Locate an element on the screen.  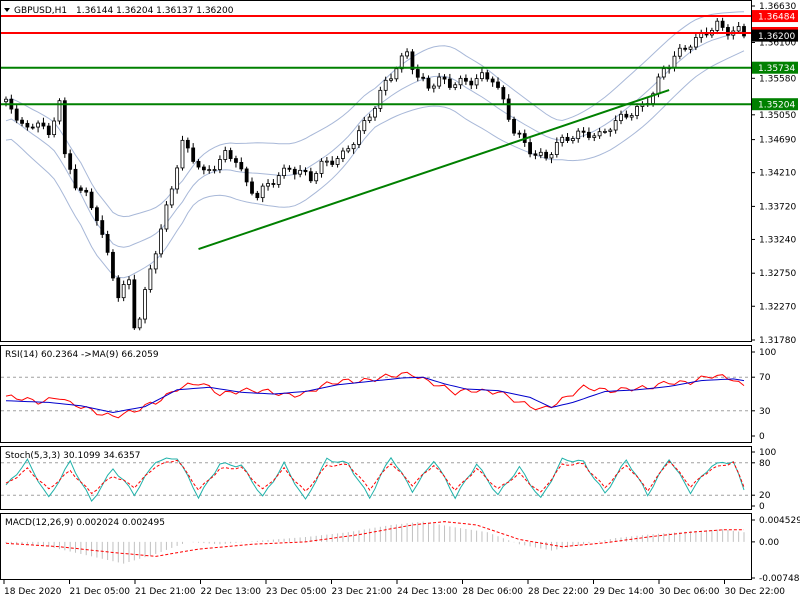
support-level-tag is located at coordinates (775, 104).